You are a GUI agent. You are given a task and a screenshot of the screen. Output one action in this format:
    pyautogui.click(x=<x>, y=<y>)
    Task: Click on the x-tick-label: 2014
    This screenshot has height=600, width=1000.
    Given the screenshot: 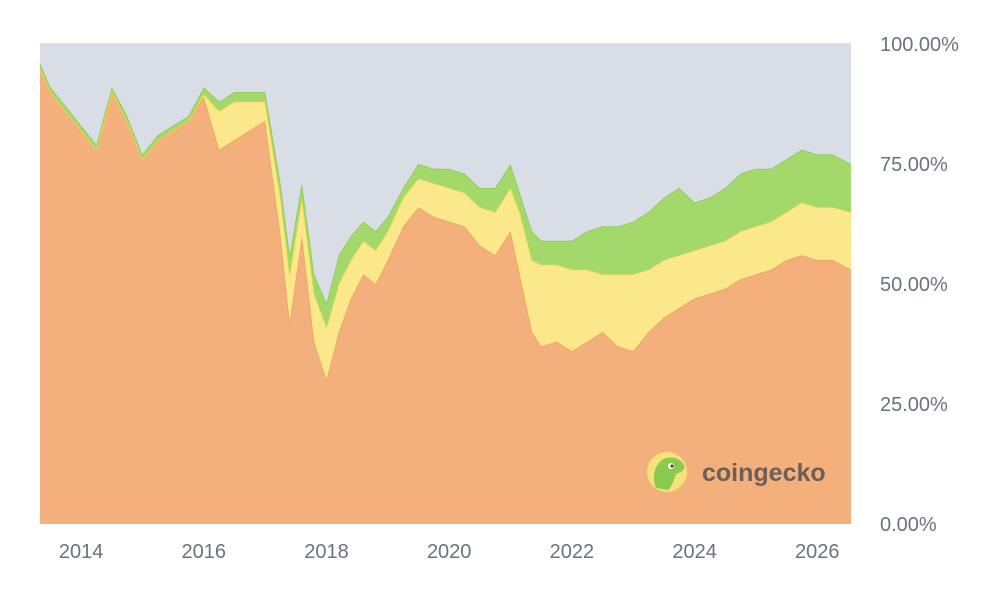 What is the action you would take?
    pyautogui.click(x=81, y=552)
    